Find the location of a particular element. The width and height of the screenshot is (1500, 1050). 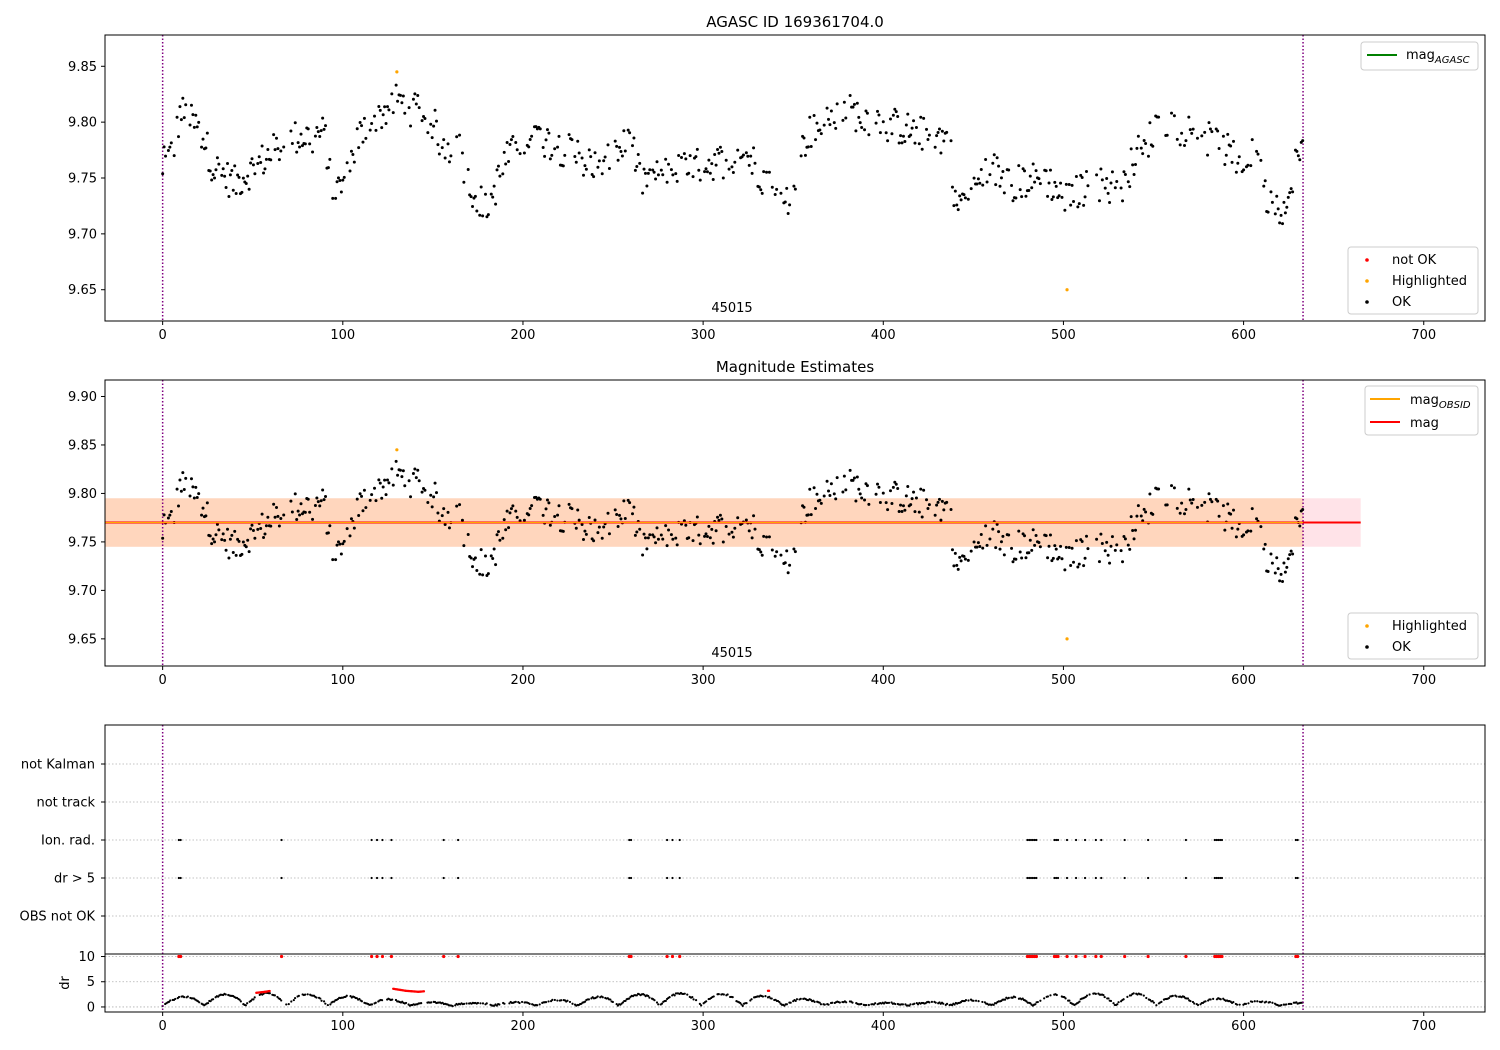

y-tick-label: 9.75 is located at coordinates (82, 542).